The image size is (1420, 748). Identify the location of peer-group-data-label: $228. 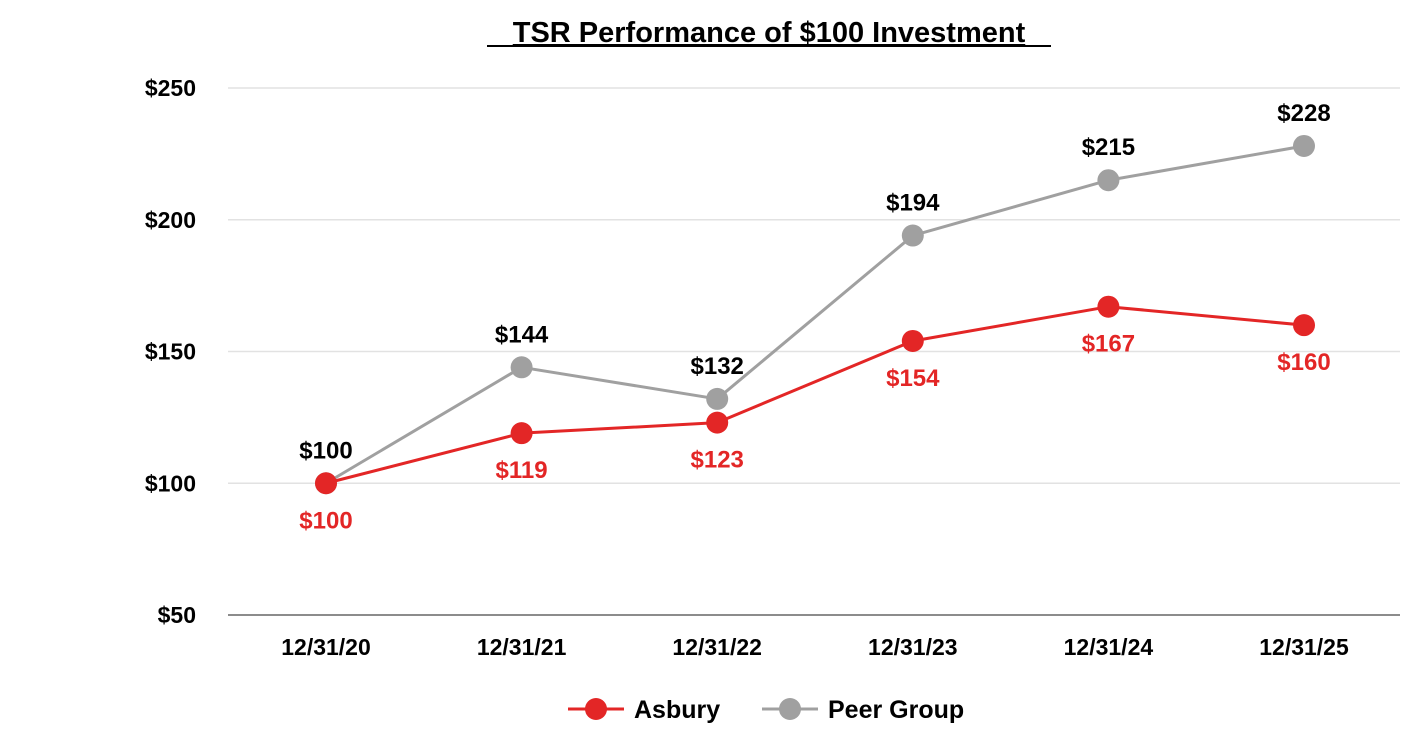
(1303, 113).